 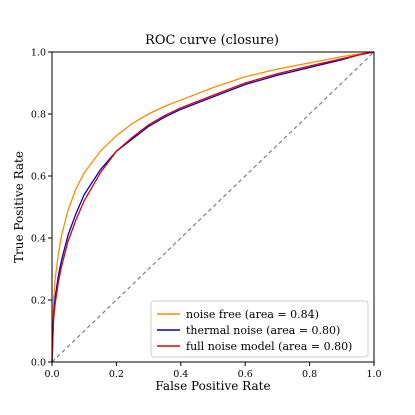 What do you see at coordinates (38, 363) in the screenshot?
I see `y-tick-label: 0.0` at bounding box center [38, 363].